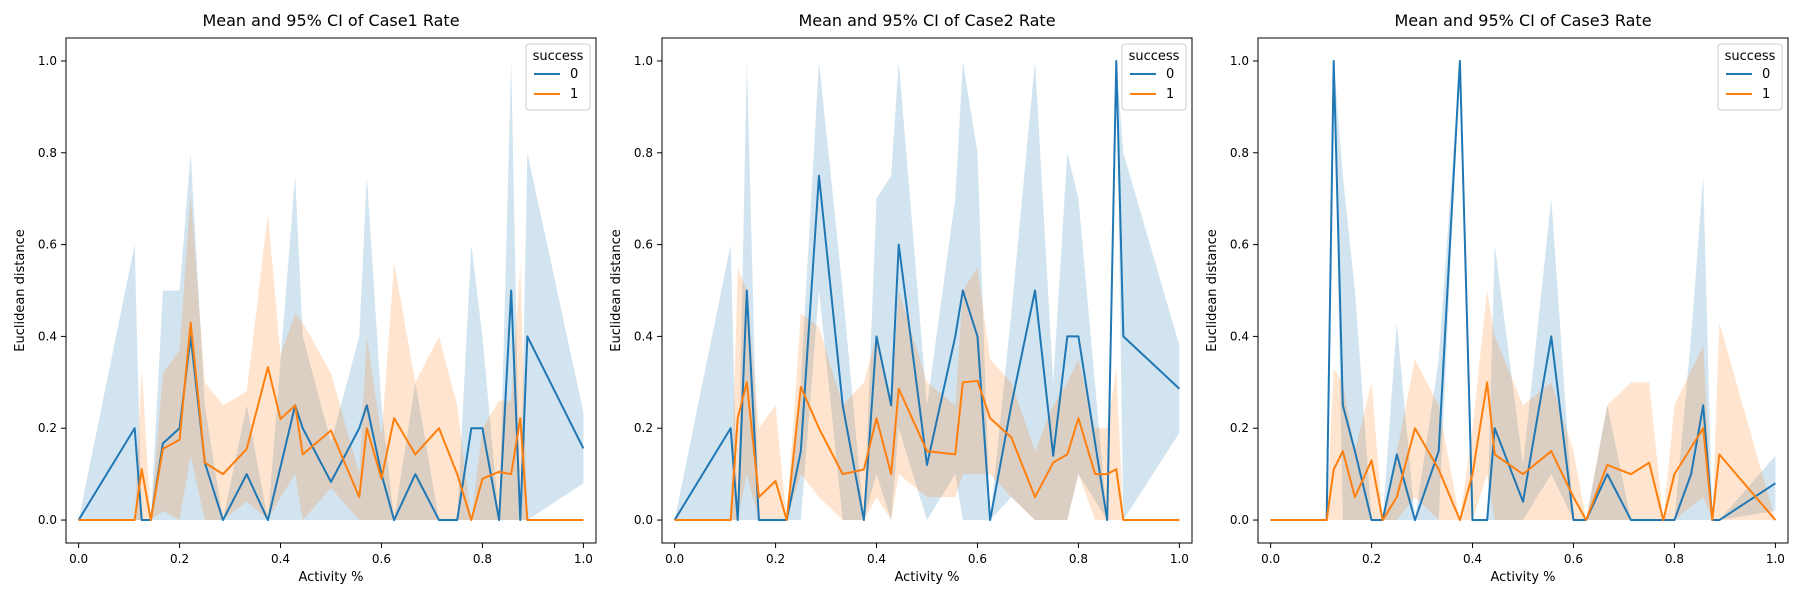 This screenshot has width=1800, height=600. Describe the element at coordinates (1522, 20) in the screenshot. I see `chart-title: Mean and 95% CI of Case3 Rate` at that location.